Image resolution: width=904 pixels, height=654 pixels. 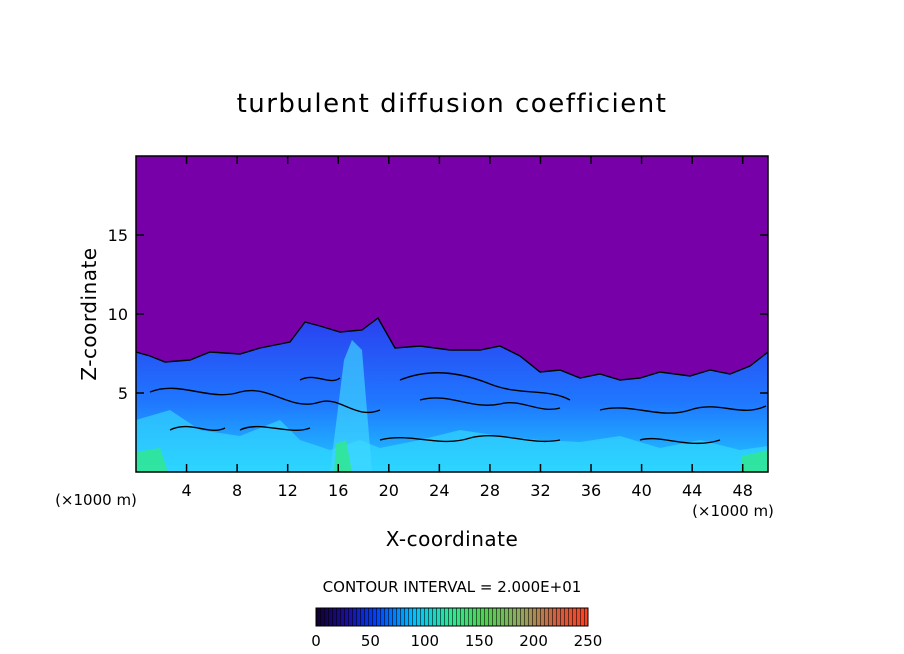 What do you see at coordinates (152, 460) in the screenshot?
I see `green-patch-left` at bounding box center [152, 460].